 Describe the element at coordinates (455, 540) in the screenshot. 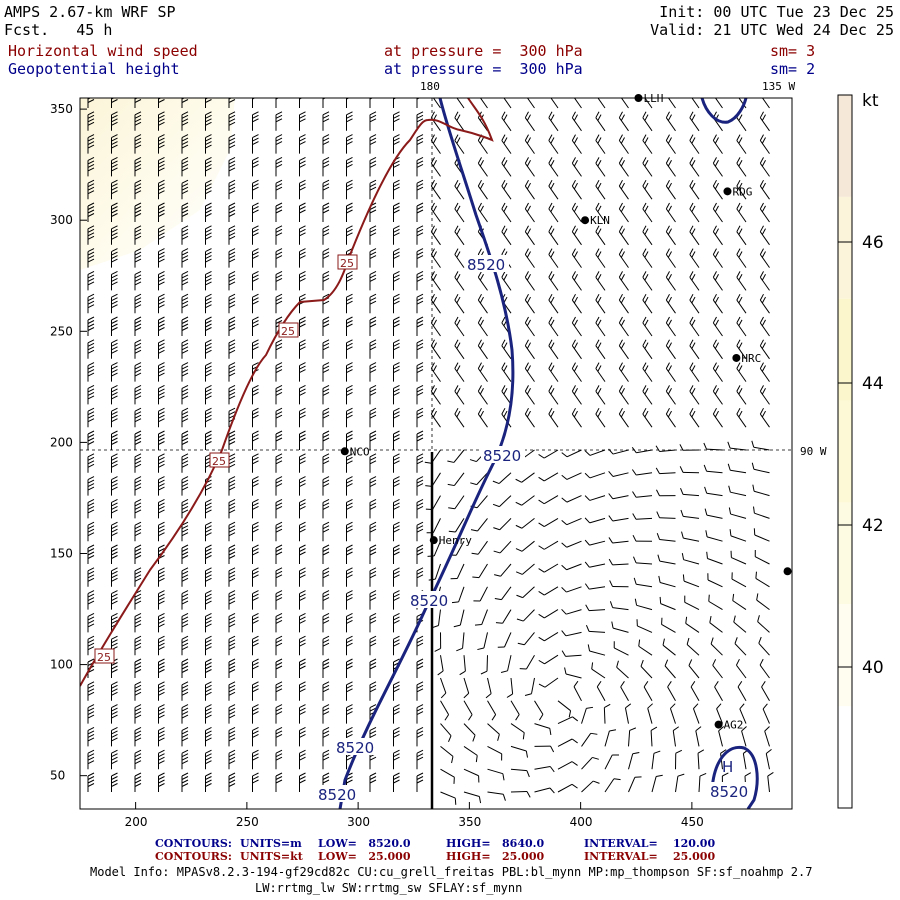

I see `station-label: Henry` at that location.